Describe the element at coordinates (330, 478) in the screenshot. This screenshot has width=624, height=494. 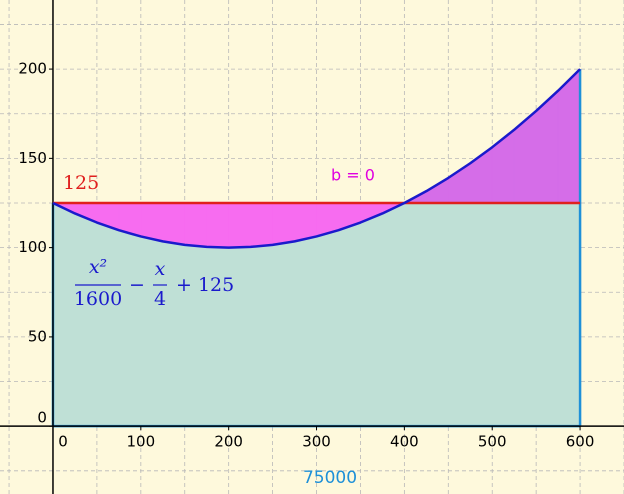
I see `area-label: 75000` at that location.